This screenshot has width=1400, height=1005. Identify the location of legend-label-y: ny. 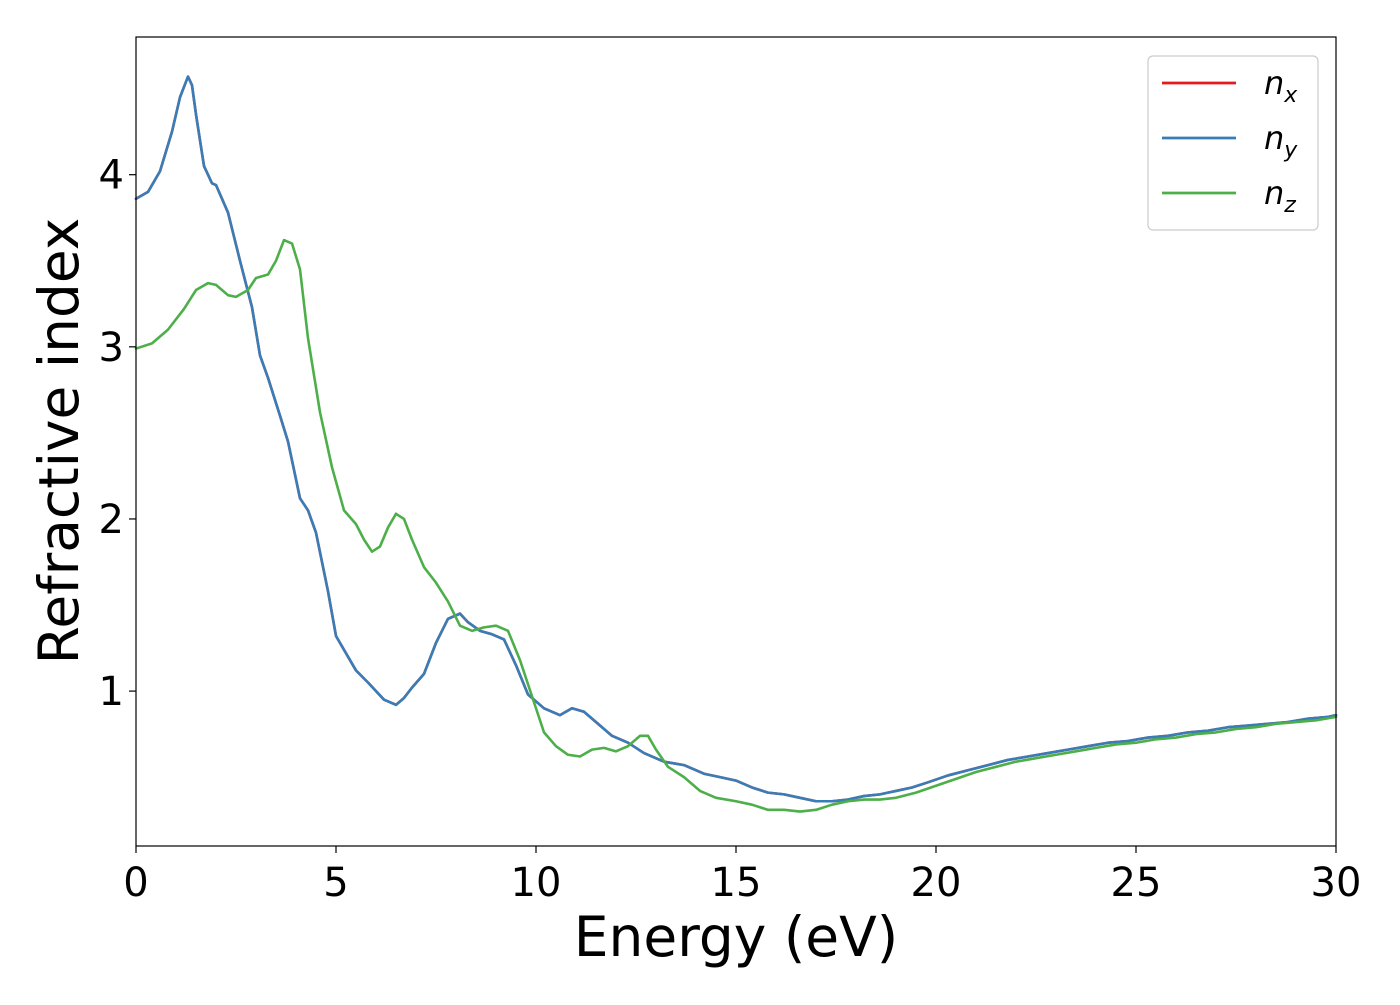
(1281, 141).